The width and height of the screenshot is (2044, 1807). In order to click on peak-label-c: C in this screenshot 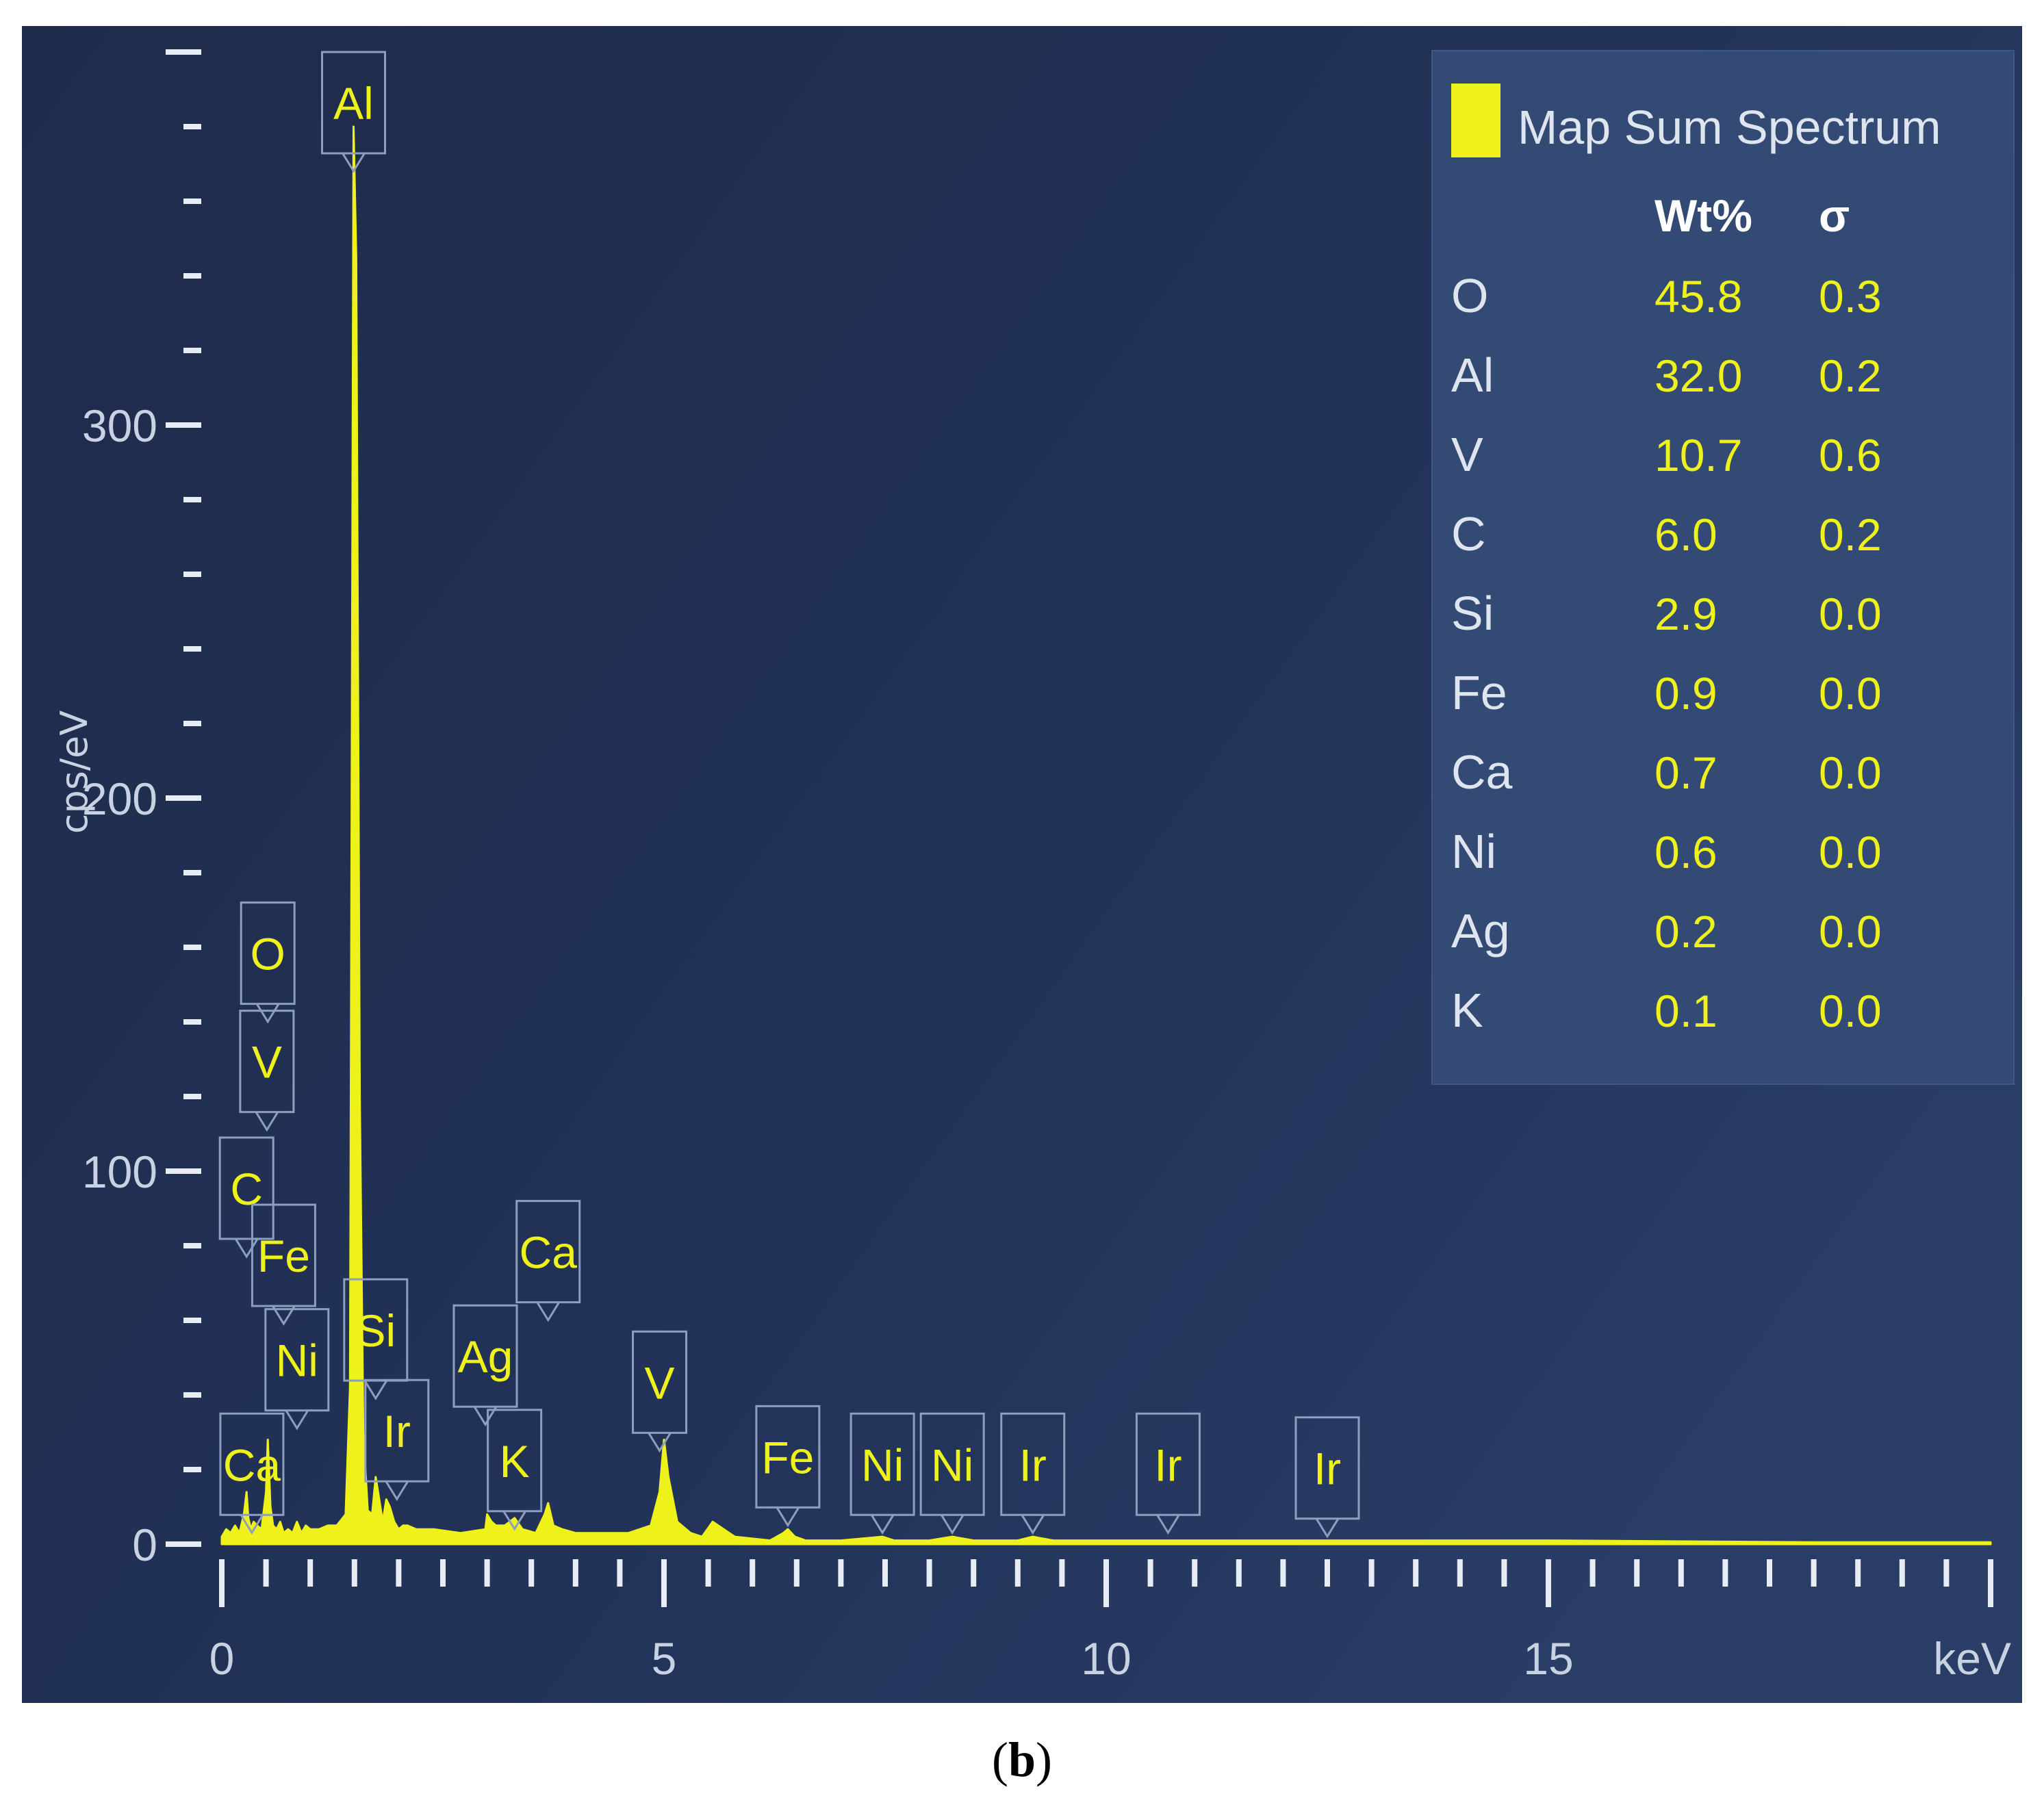, I will do `click(246, 1197)`.